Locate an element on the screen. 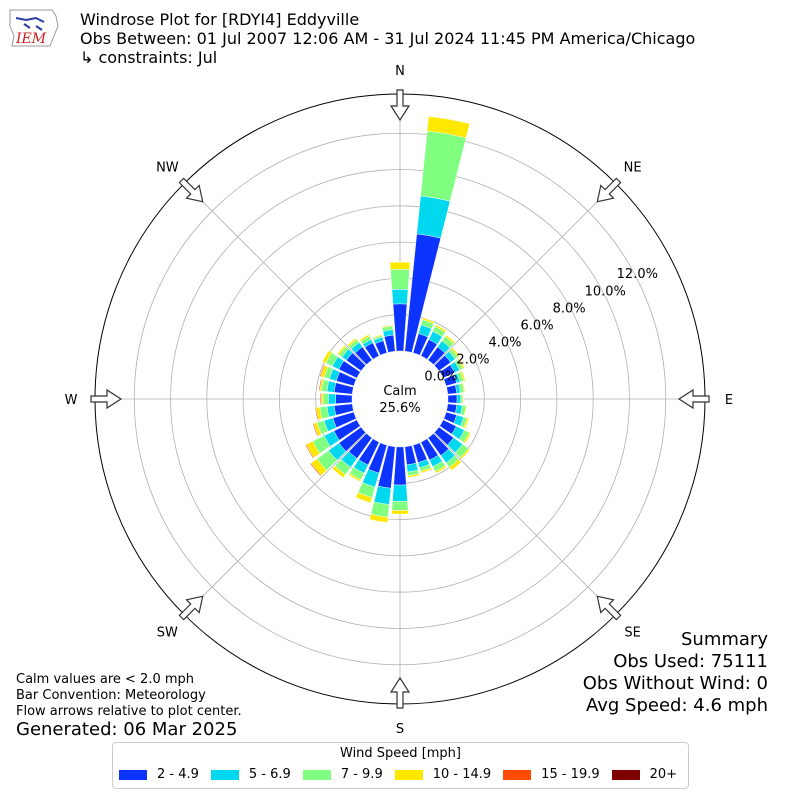 This screenshot has height=800, width=800. windrose-bars is located at coordinates (388, 319).